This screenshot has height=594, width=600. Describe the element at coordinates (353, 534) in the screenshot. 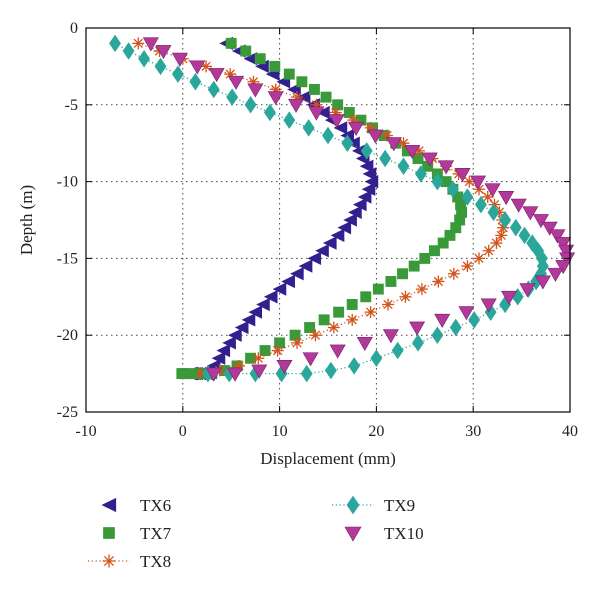

I see `legend-marker-tx10` at that location.